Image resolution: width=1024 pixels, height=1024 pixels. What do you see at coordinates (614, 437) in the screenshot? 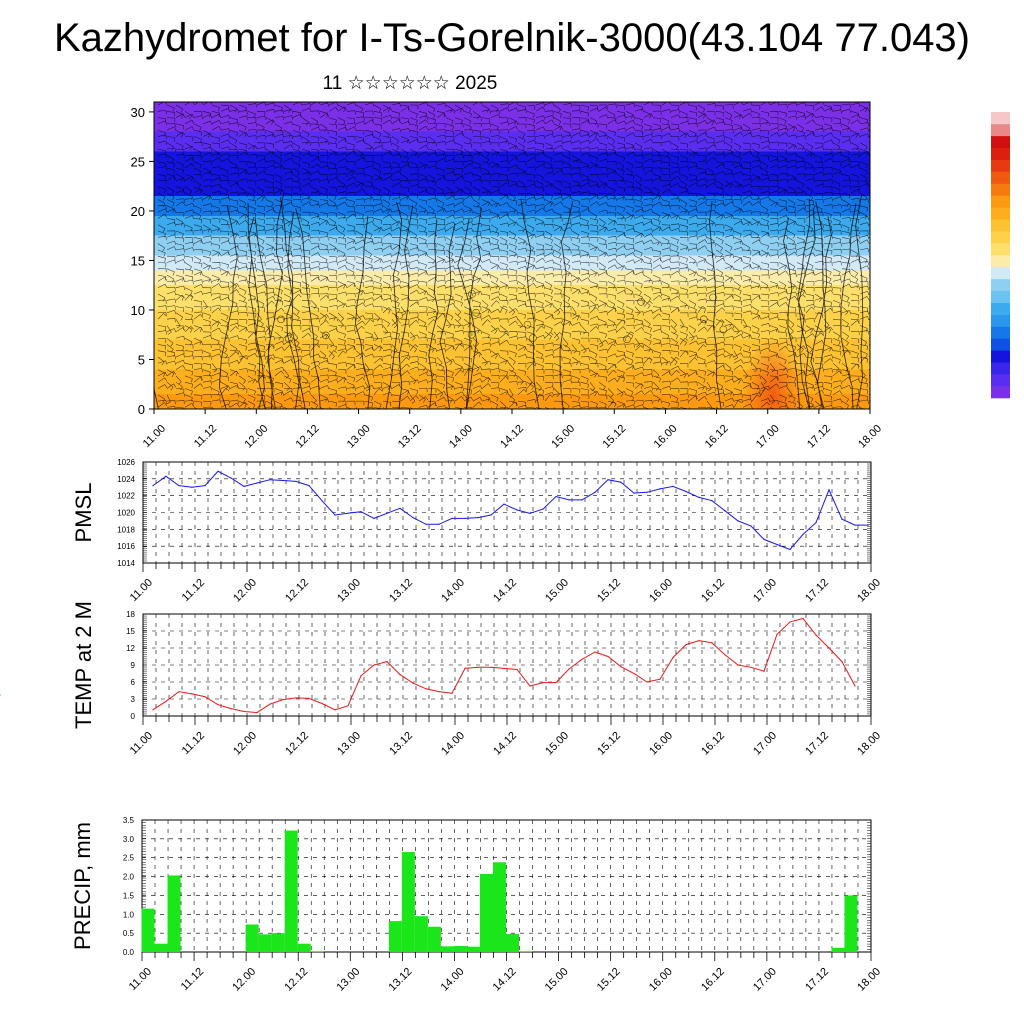
I see `heatmap-x-tick-label: 15.12` at bounding box center [614, 437].